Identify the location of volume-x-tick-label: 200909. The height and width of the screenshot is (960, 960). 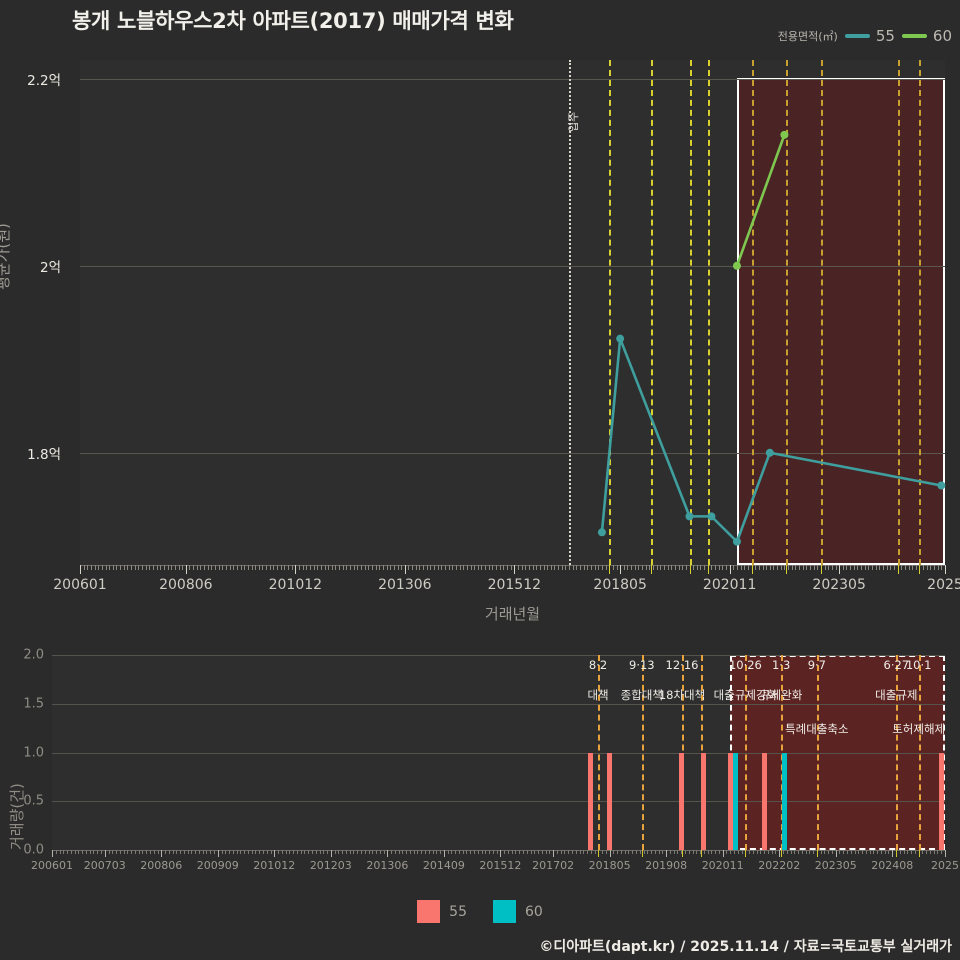
(217, 865).